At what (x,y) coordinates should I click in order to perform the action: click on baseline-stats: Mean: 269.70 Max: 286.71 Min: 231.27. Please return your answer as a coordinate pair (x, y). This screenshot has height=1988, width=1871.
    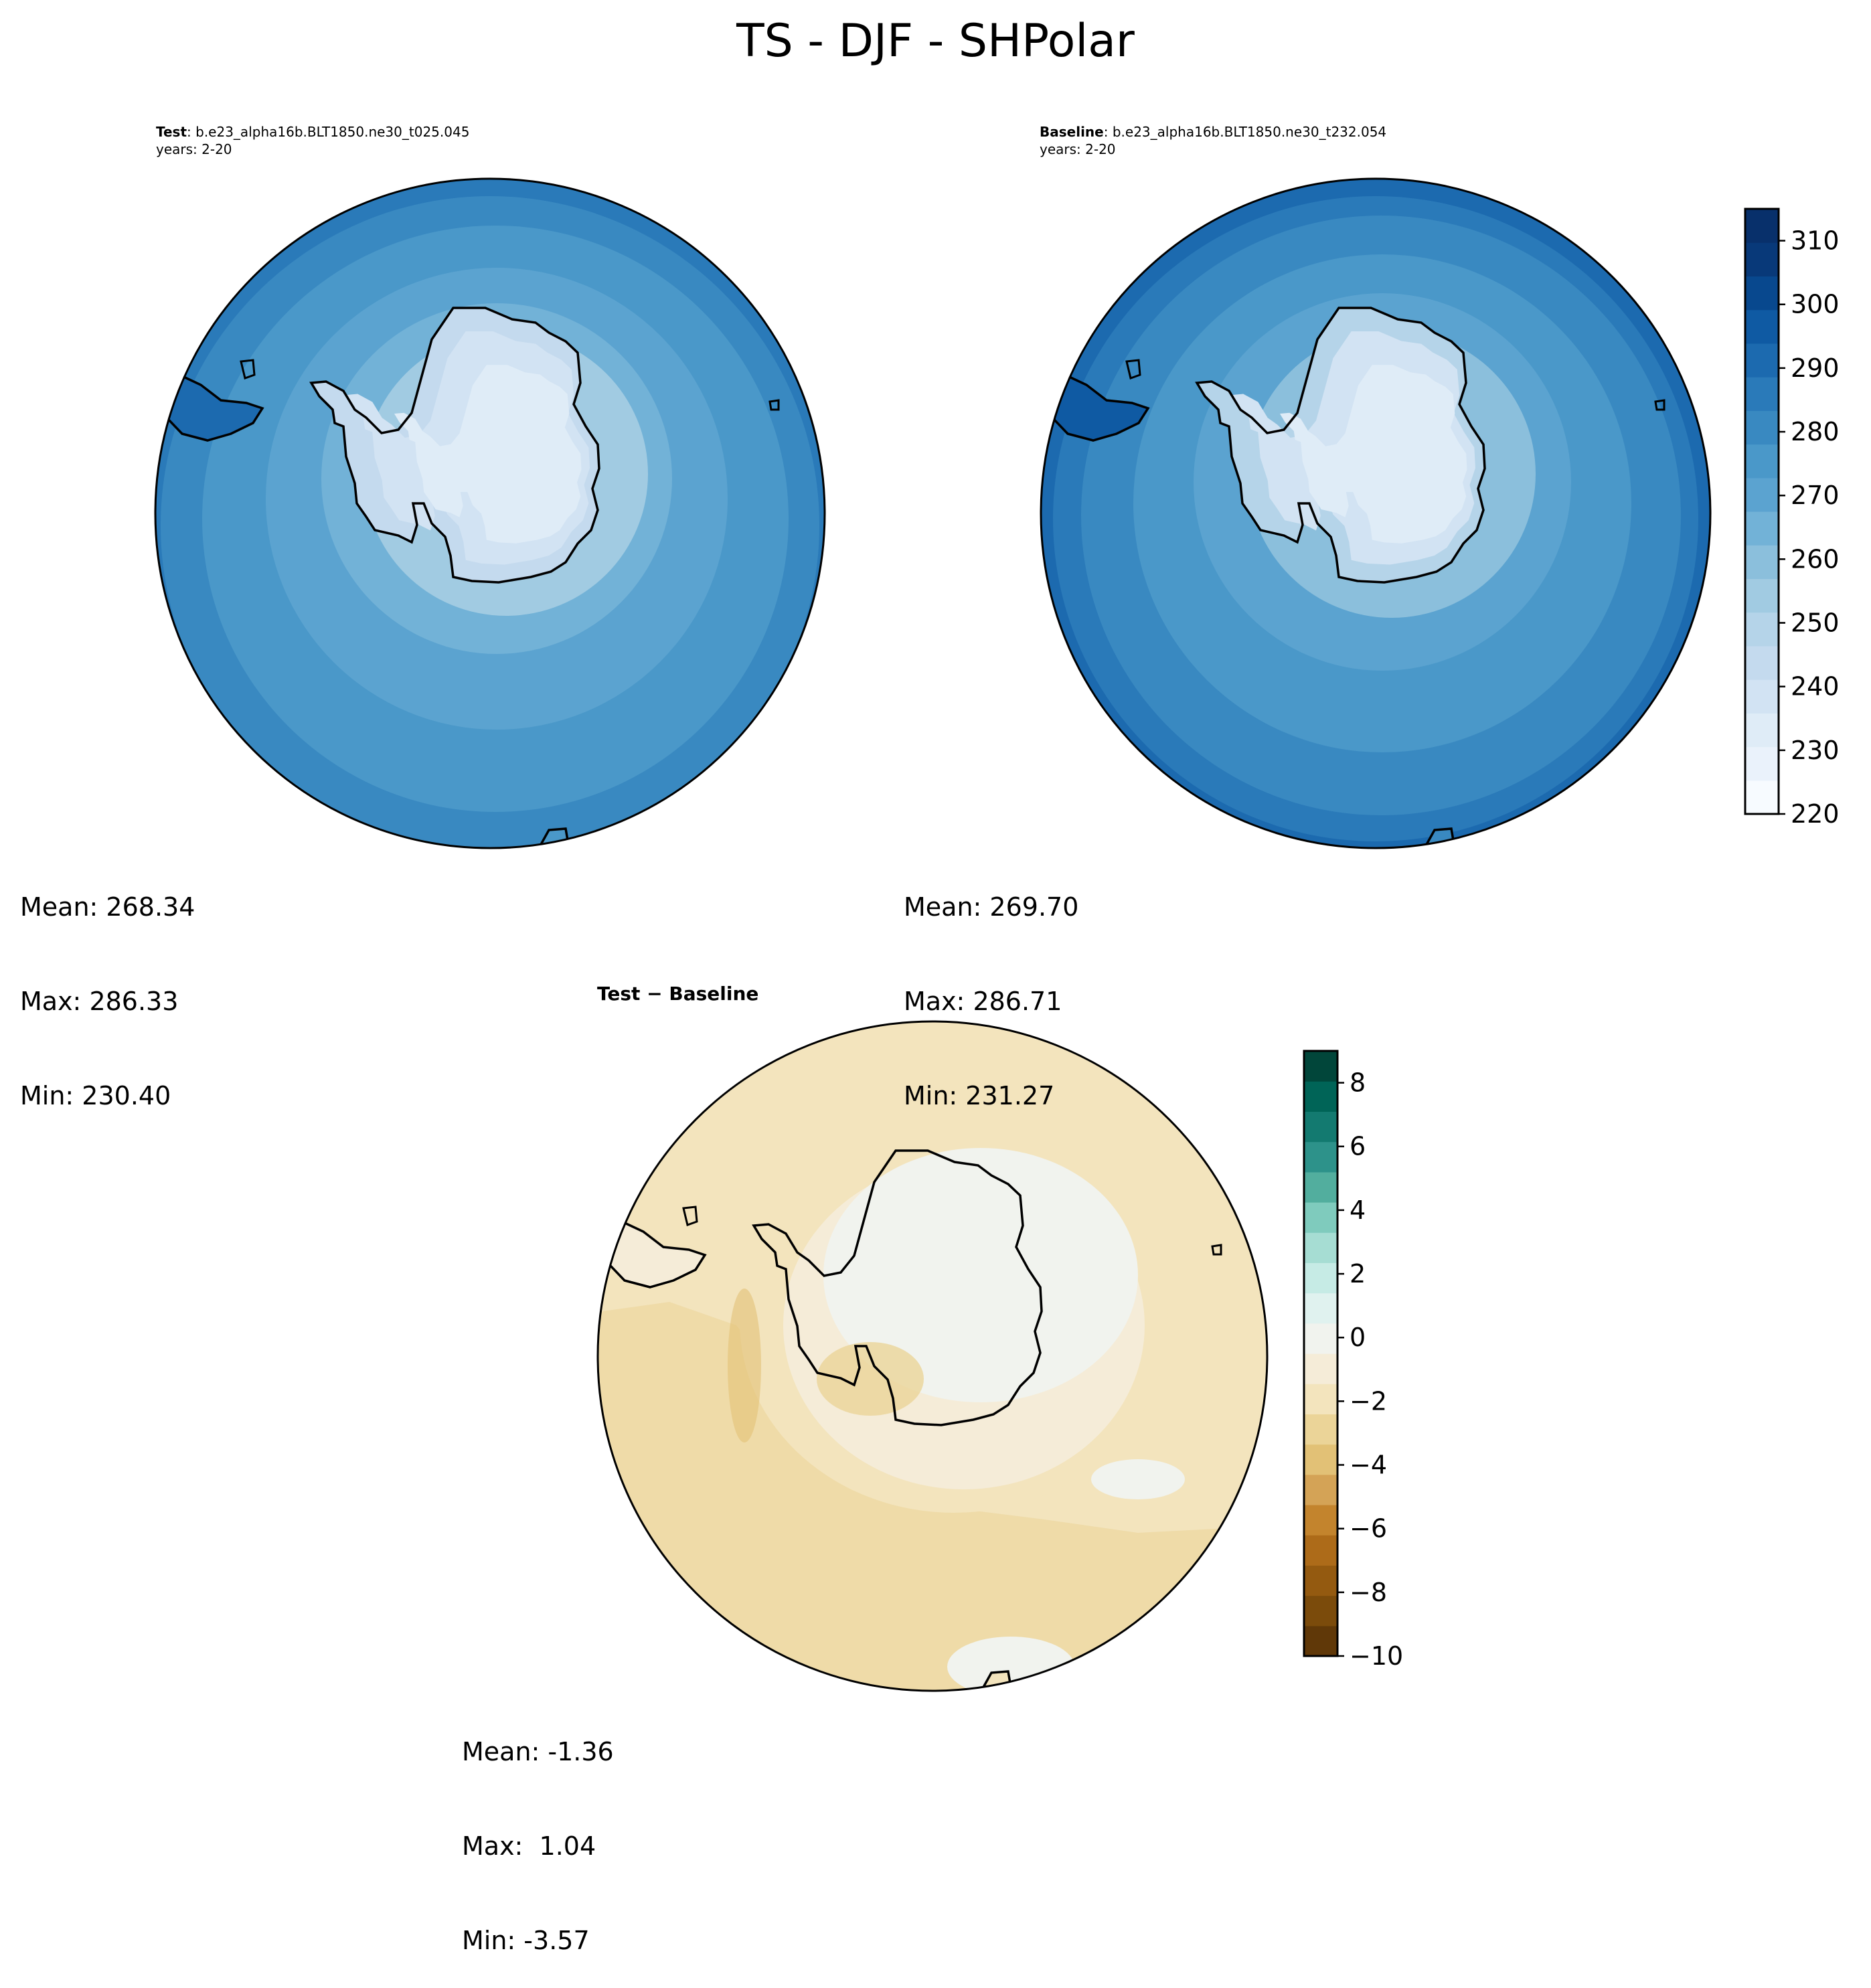
    Looking at the image, I should click on (991, 986).